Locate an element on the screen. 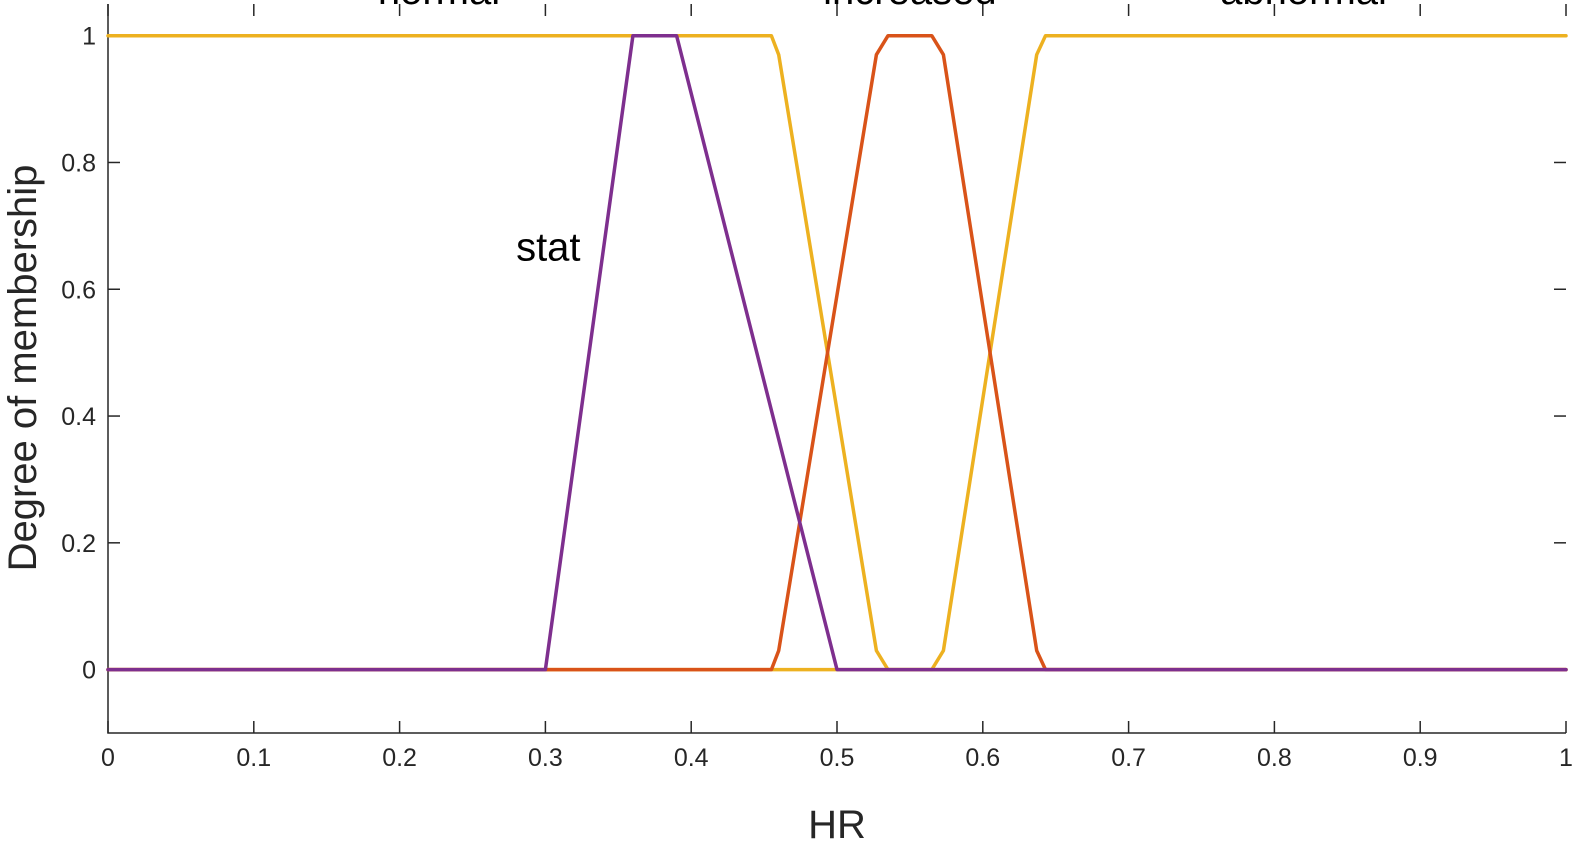 Image resolution: width=1576 pixels, height=846 pixels. x-tick-label: 0.7 is located at coordinates (1128, 758).